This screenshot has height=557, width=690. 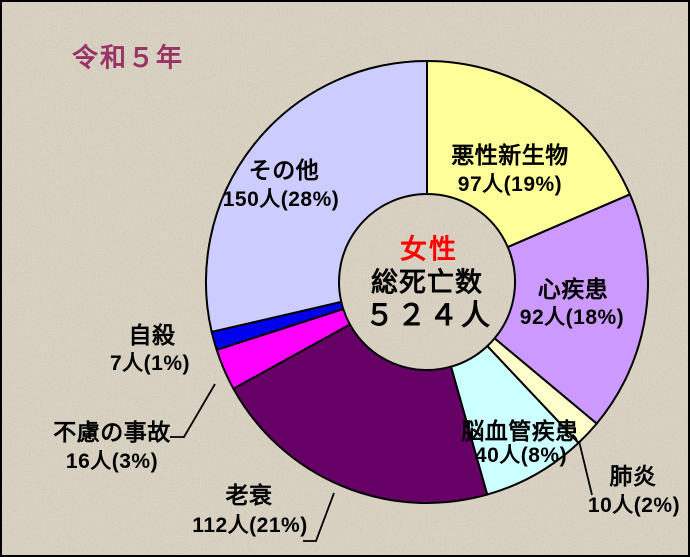 What do you see at coordinates (634, 505) in the screenshot?
I see `slice-value-pneumonia: 10人(2%)` at bounding box center [634, 505].